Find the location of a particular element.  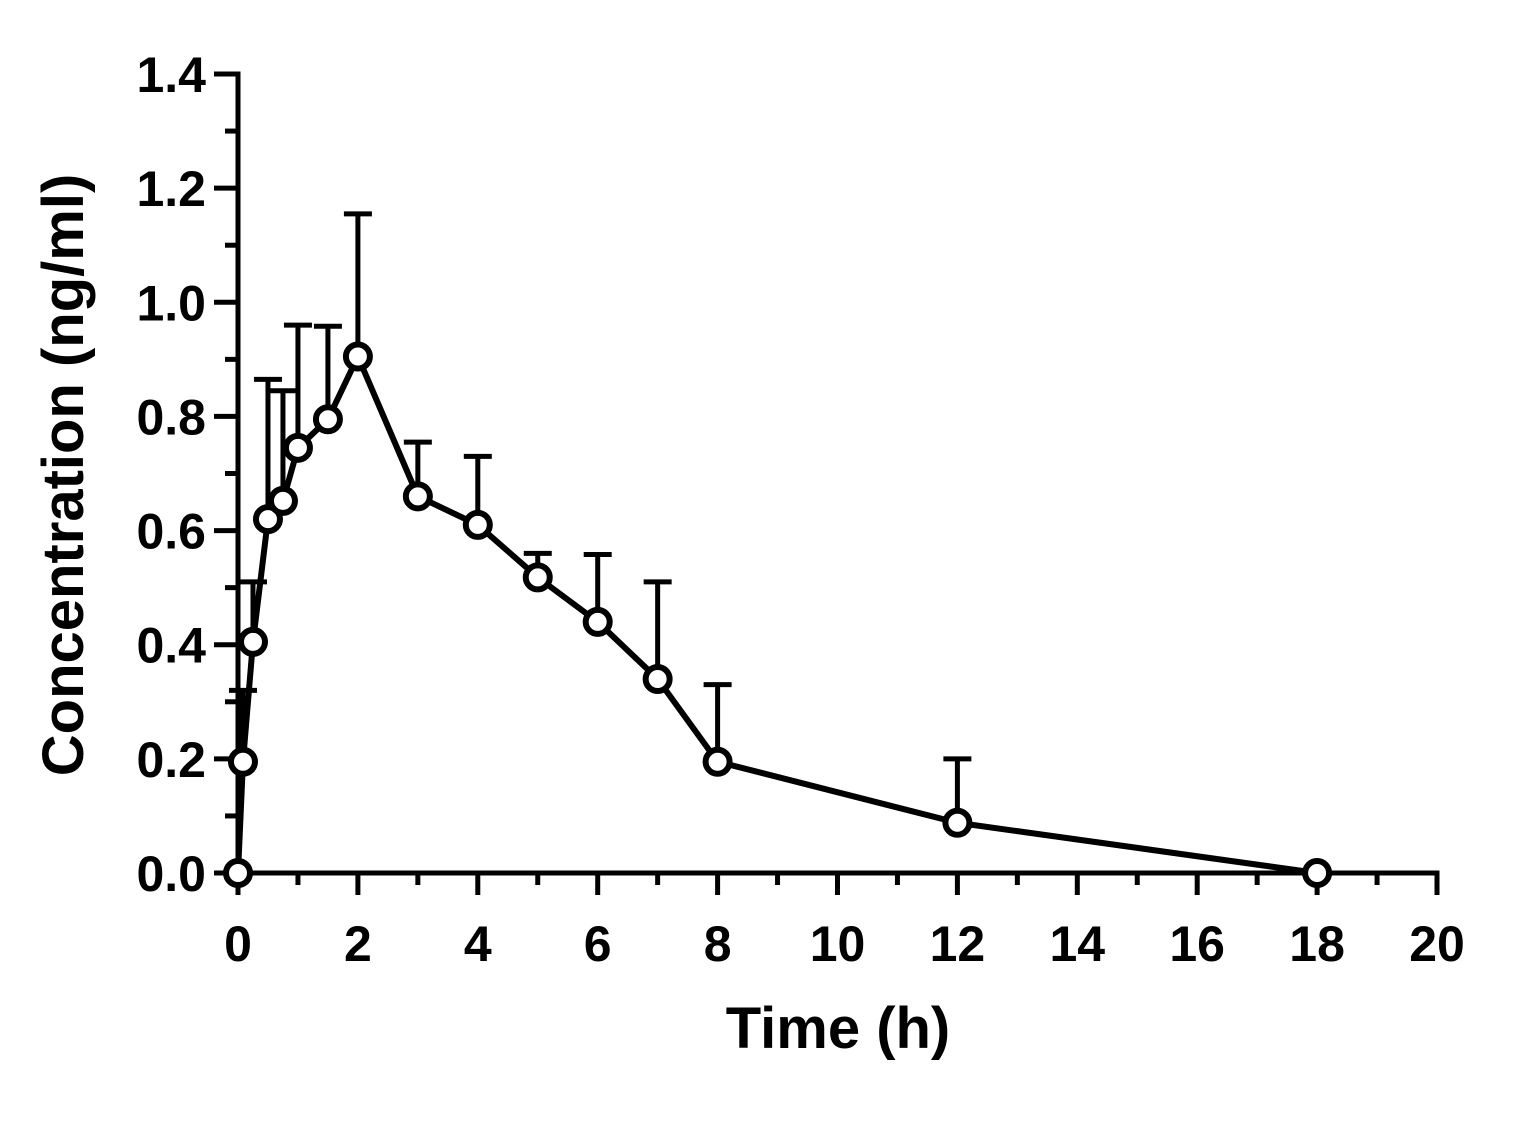

x-tick-label: 4 is located at coordinates (478, 944).